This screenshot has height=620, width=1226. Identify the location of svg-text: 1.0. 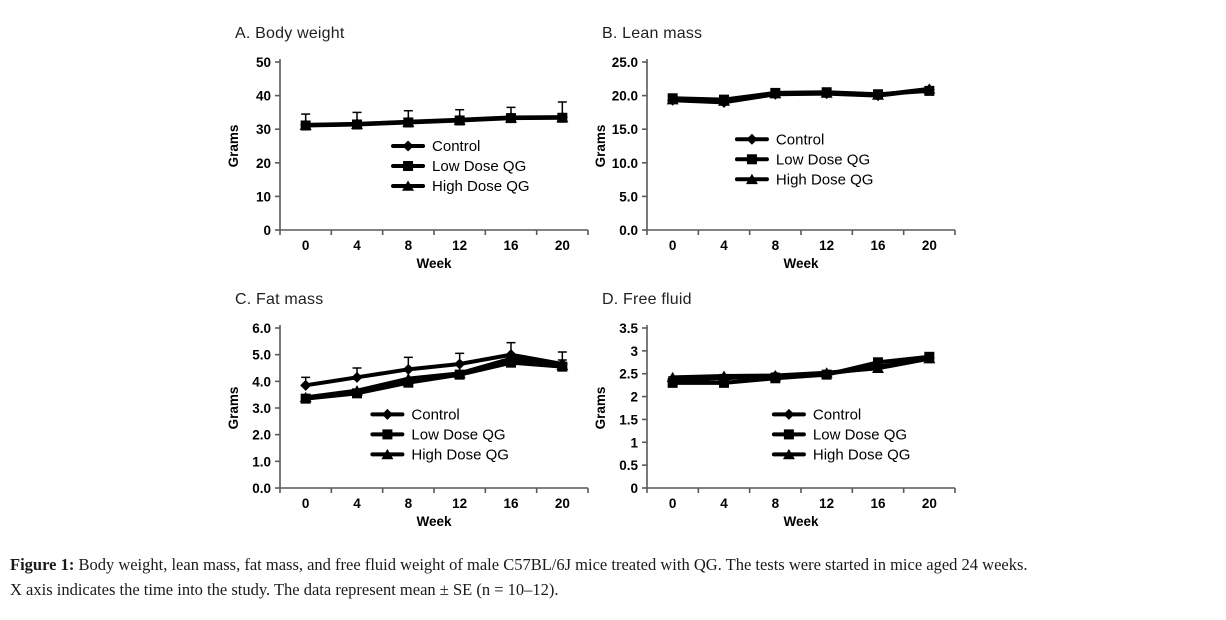
(261, 461).